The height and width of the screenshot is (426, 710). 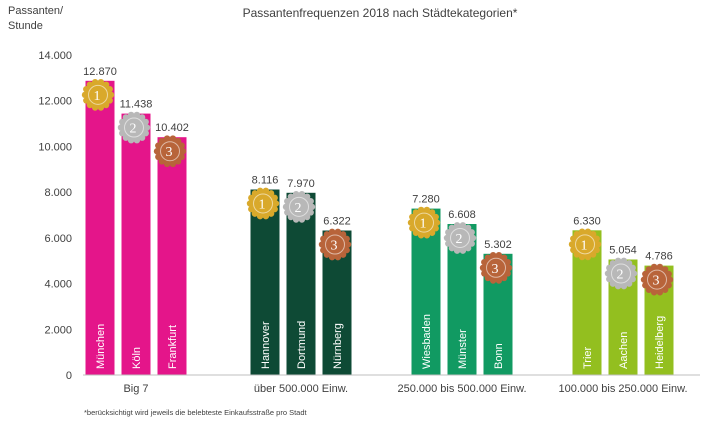 What do you see at coordinates (172, 128) in the screenshot?
I see `value-label: 10.402` at bounding box center [172, 128].